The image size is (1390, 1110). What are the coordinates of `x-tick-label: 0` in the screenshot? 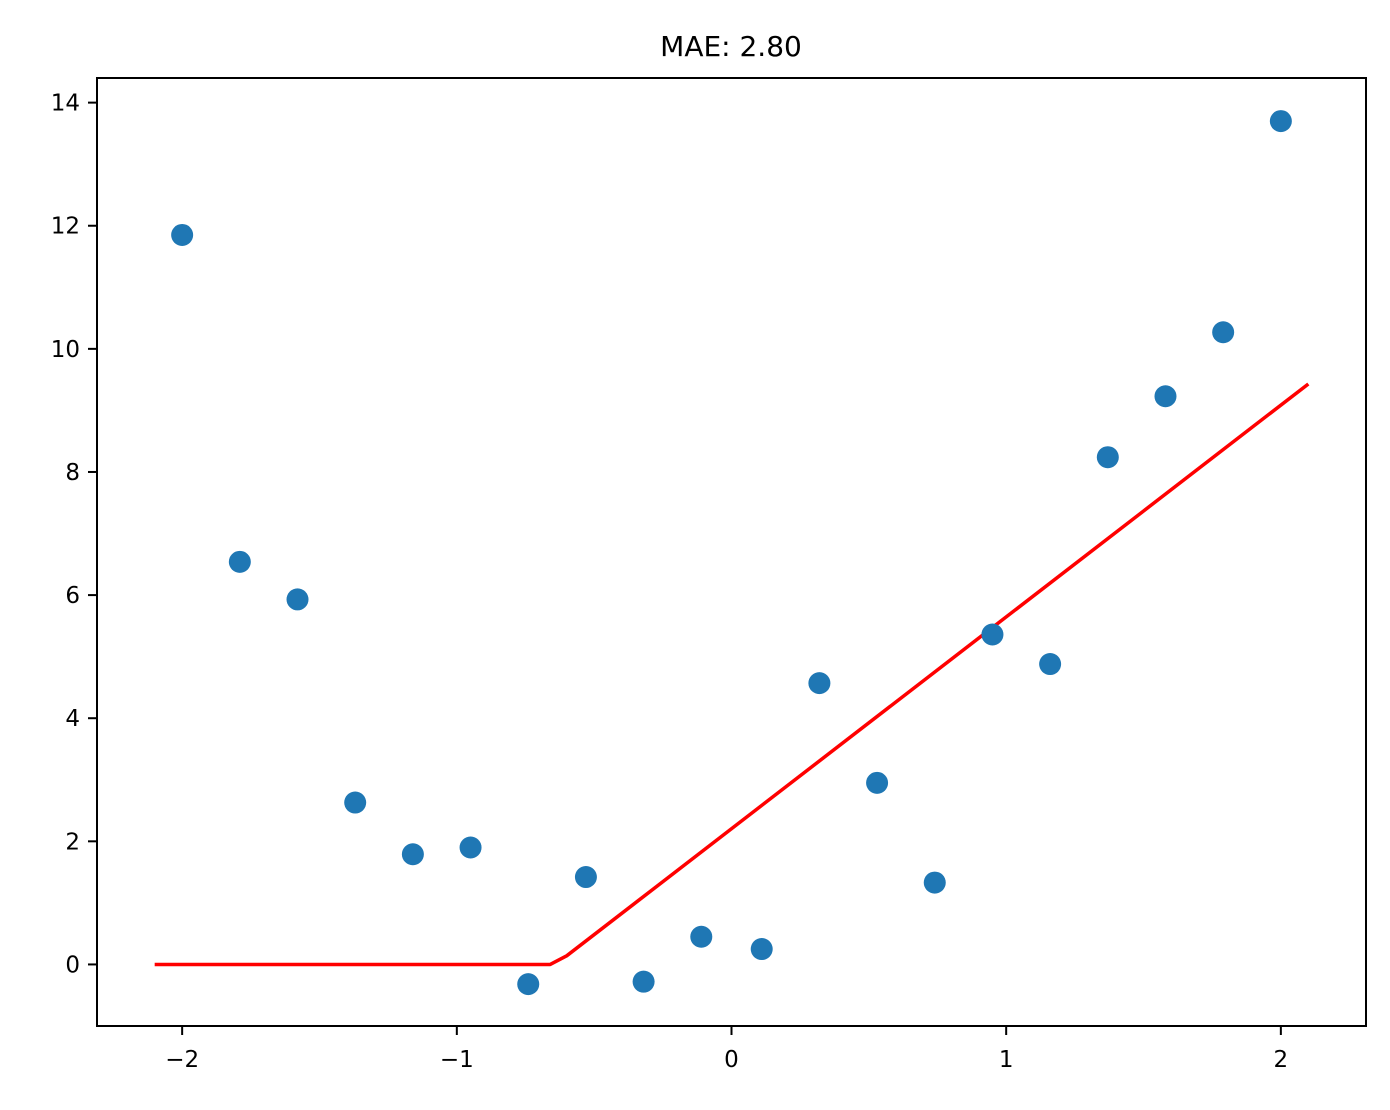 It's located at (731, 1060).